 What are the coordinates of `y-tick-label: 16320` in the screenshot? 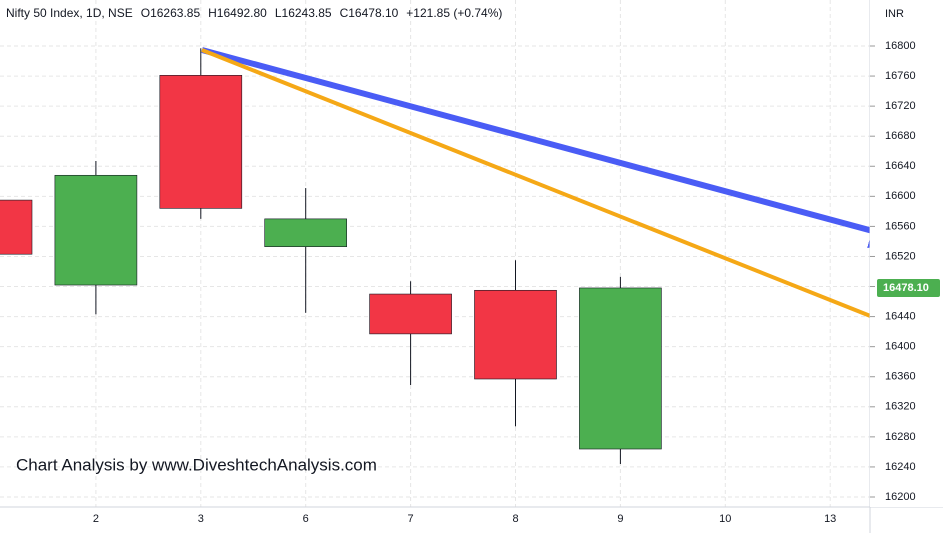 It's located at (900, 407).